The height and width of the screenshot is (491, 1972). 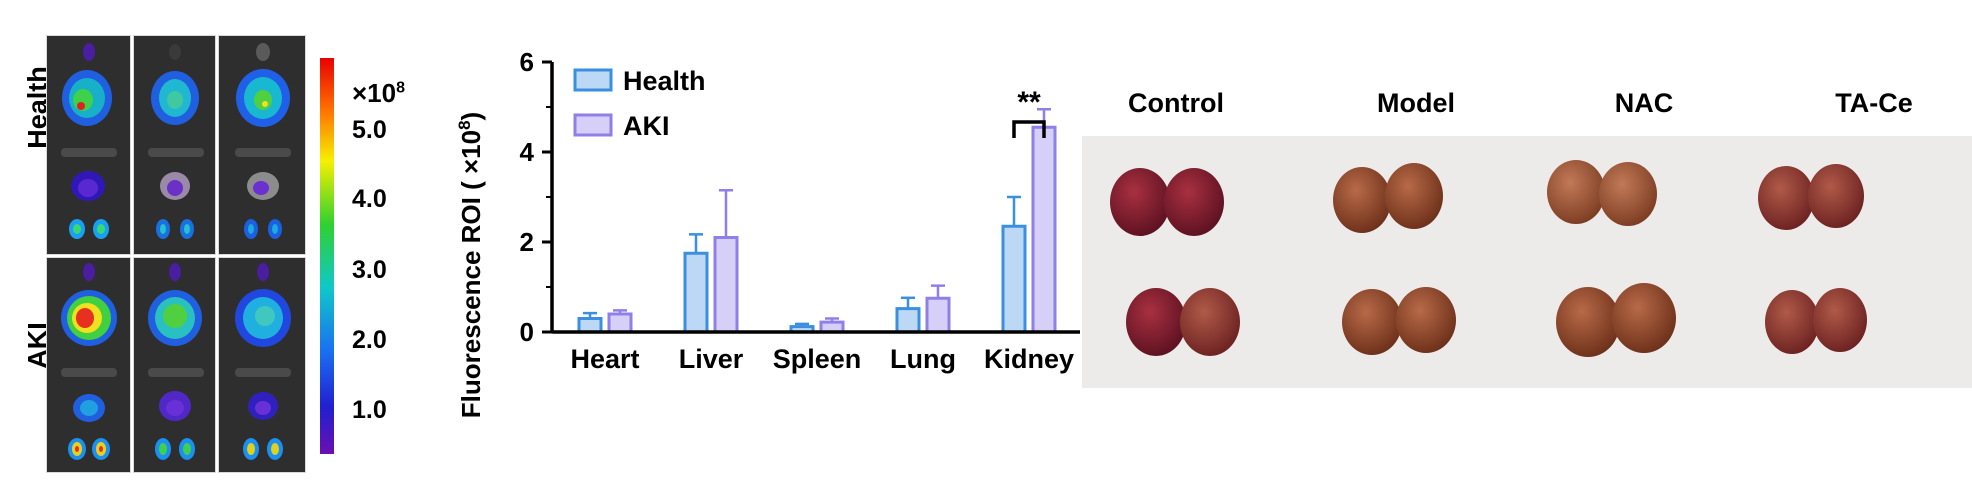 What do you see at coordinates (1029, 359) in the screenshot?
I see `x-tick-label: Kidney` at bounding box center [1029, 359].